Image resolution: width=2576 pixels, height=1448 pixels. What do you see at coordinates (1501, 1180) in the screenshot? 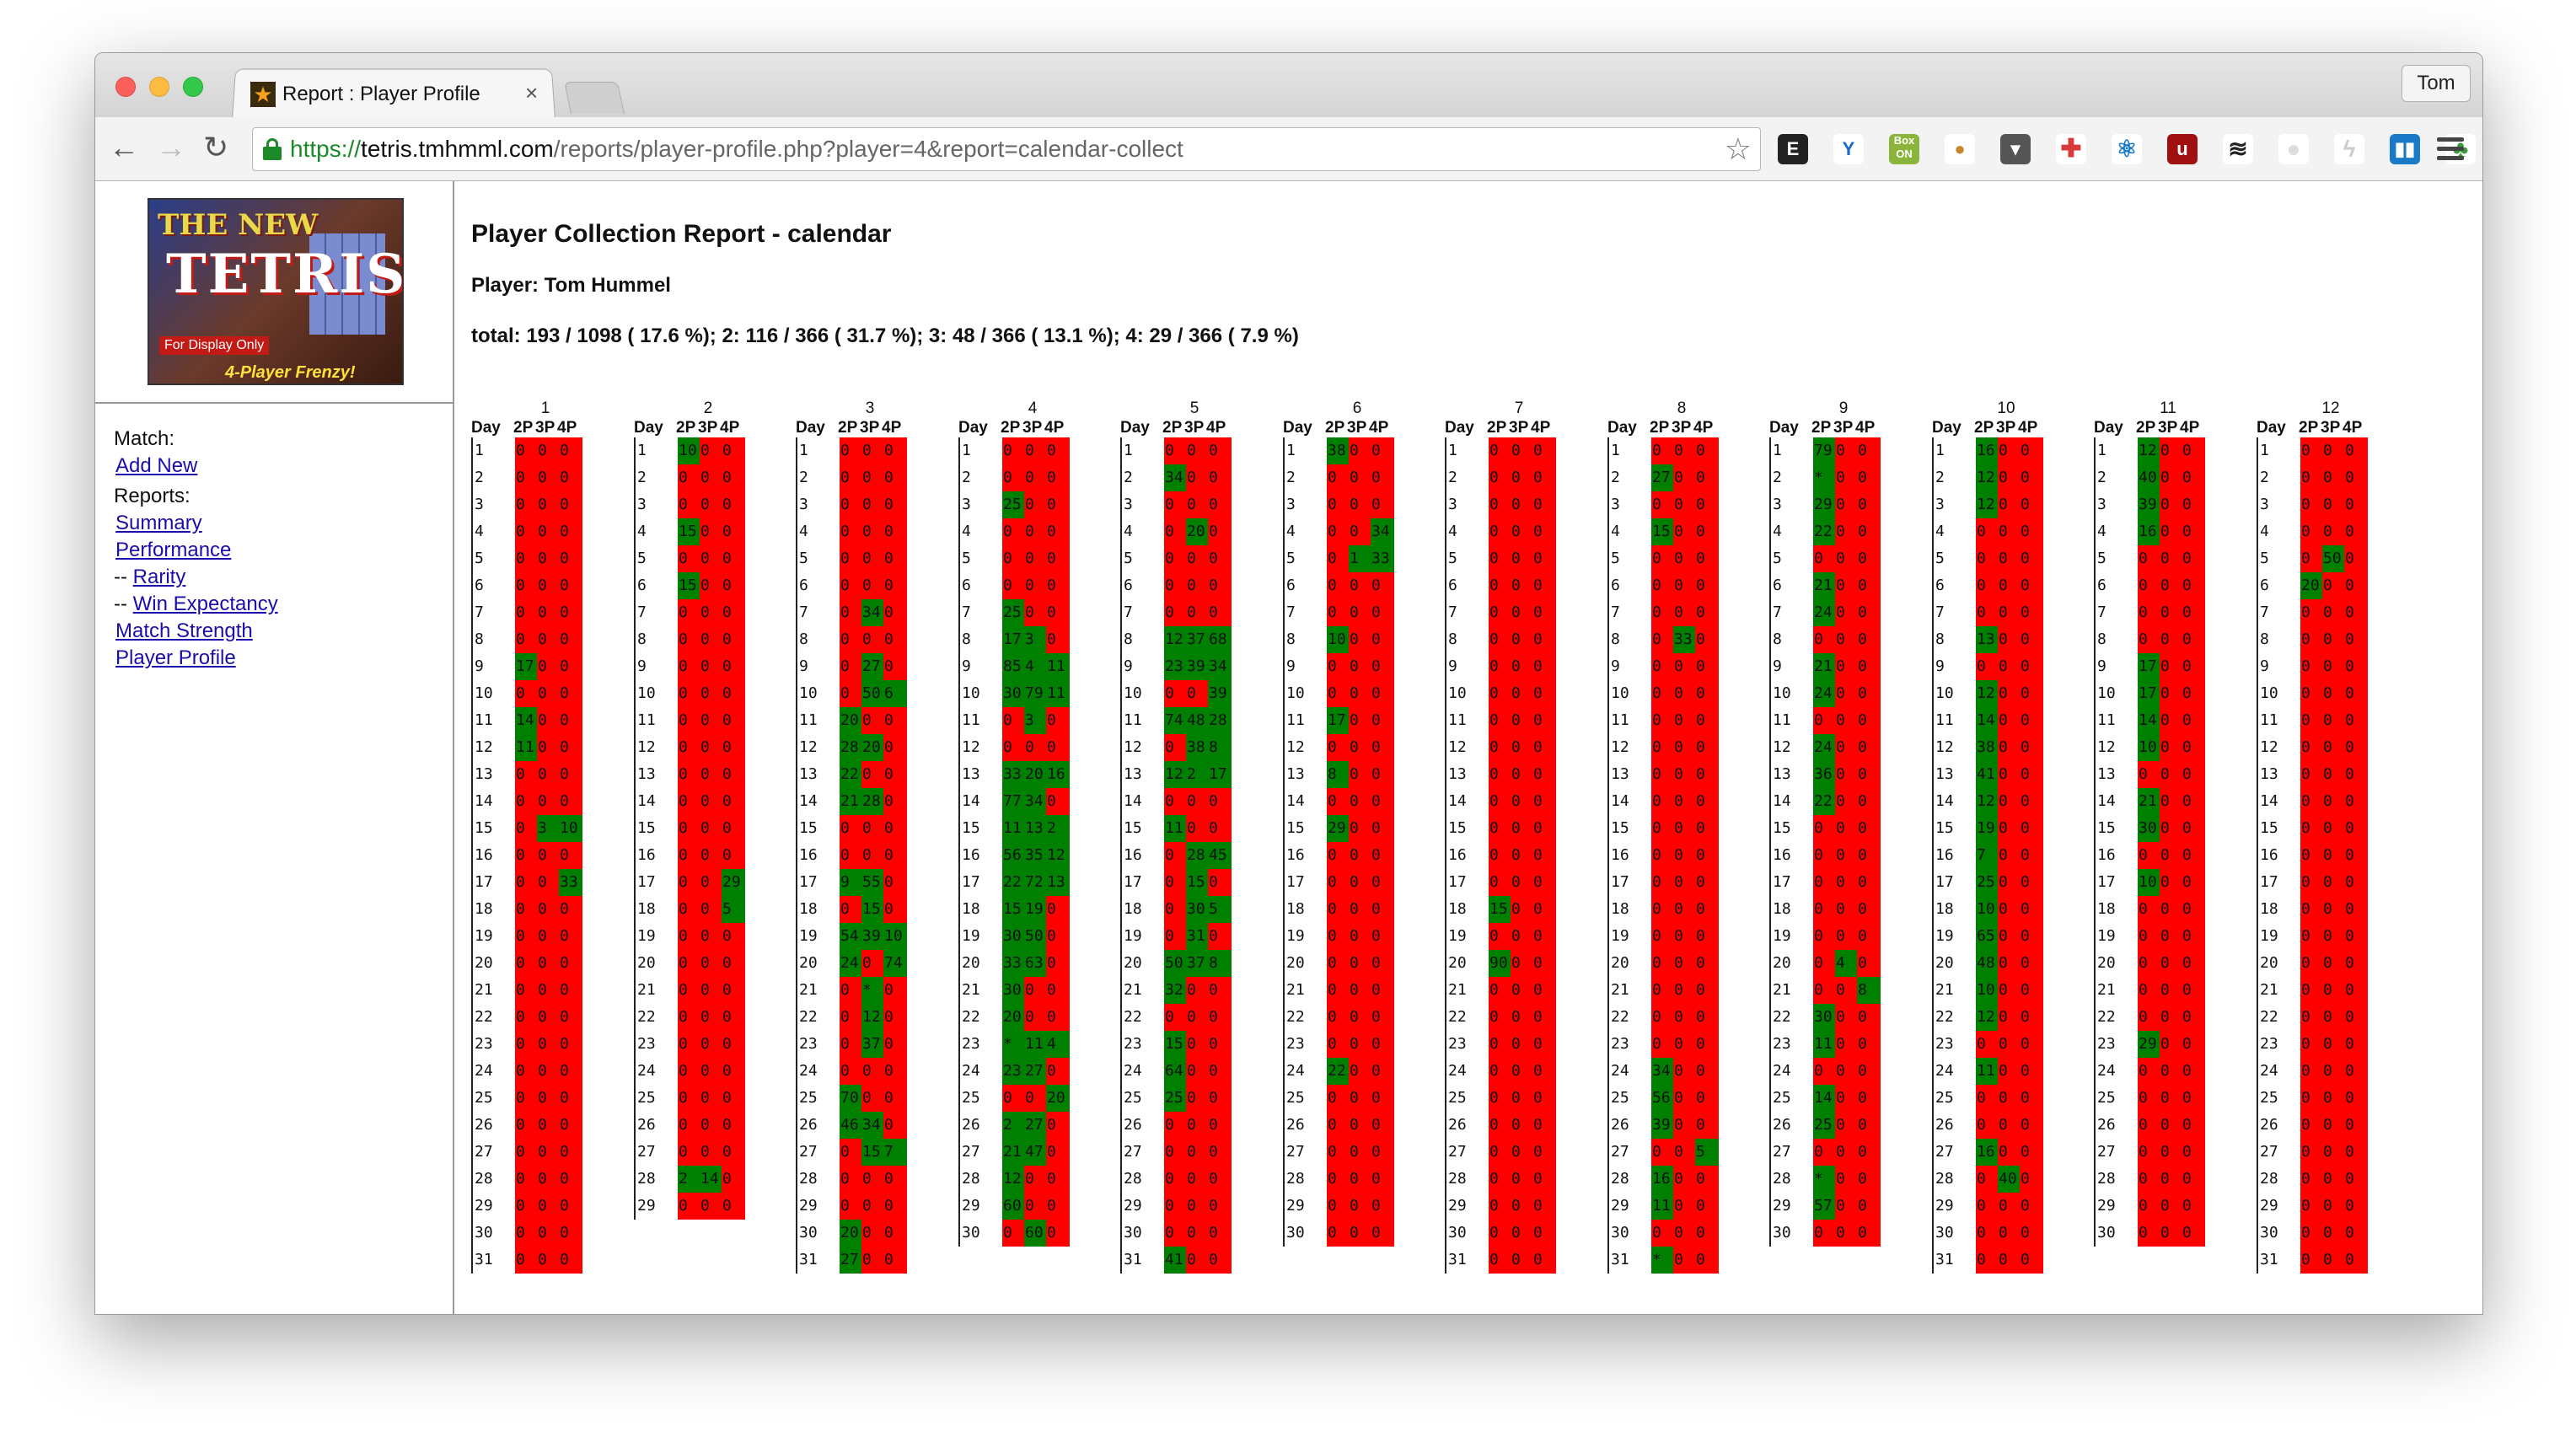
I see `day-row: 28 0 0 0` at bounding box center [1501, 1180].